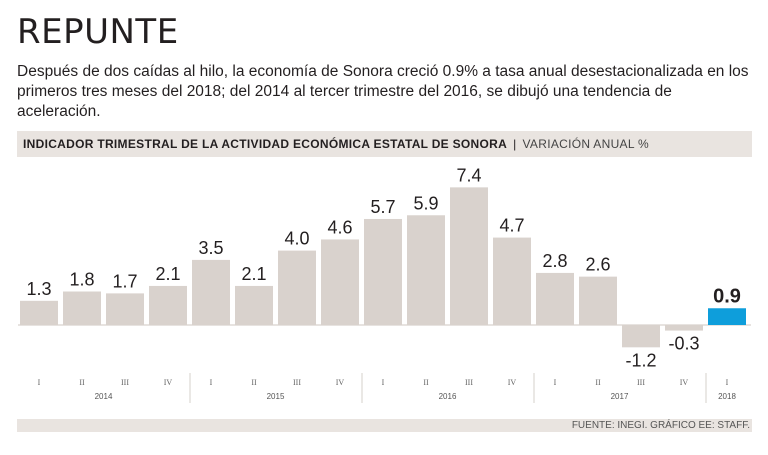 This screenshot has width=768, height=455. I want to click on data-label-10: 7.4, so click(468, 175).